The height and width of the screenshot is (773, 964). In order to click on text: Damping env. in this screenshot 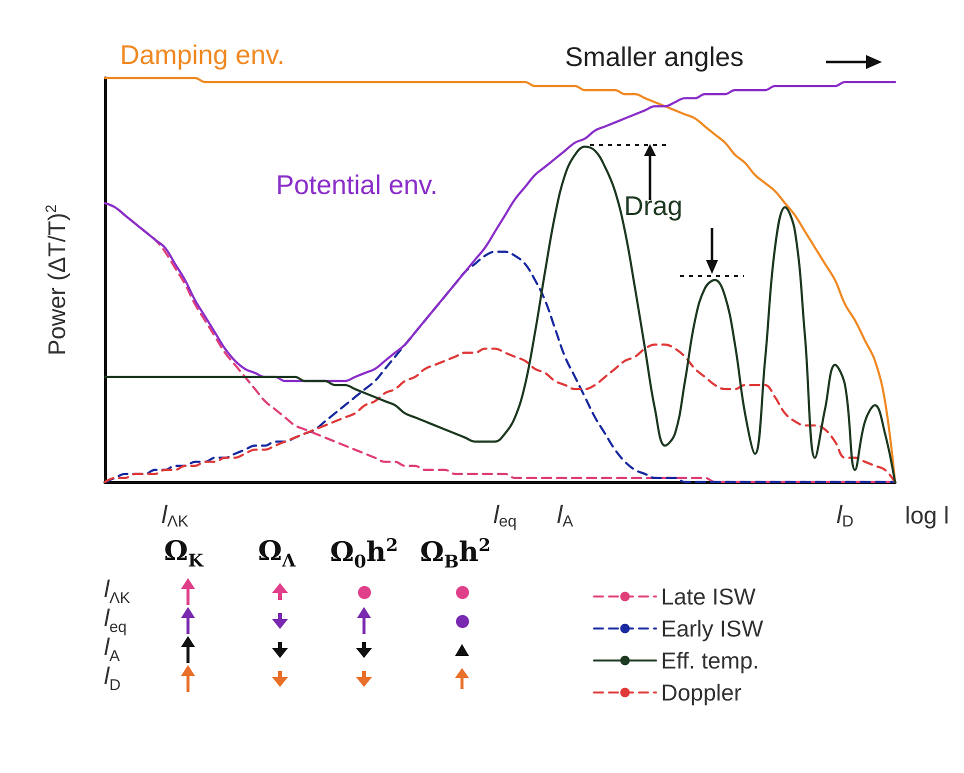, I will do `click(202, 55)`.